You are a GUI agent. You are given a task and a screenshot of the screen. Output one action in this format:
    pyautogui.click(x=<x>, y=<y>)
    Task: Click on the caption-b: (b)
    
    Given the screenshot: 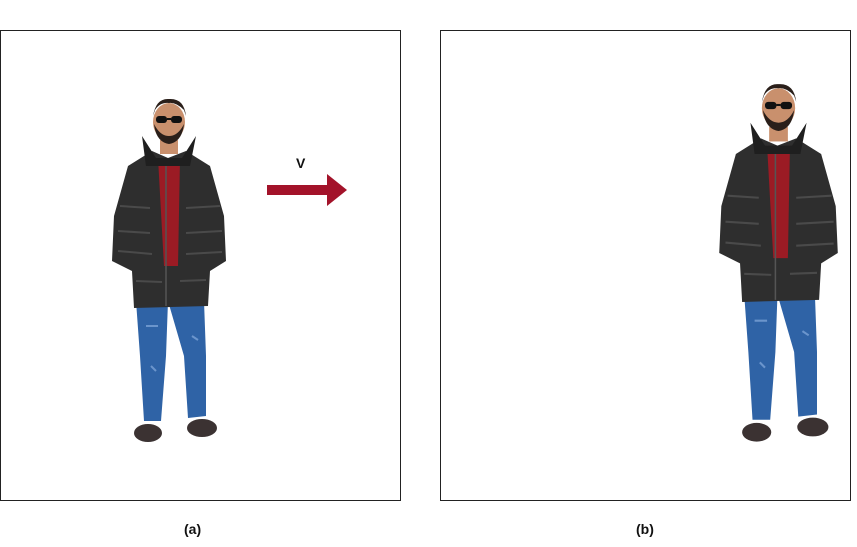 What is the action you would take?
    pyautogui.click(x=645, y=529)
    